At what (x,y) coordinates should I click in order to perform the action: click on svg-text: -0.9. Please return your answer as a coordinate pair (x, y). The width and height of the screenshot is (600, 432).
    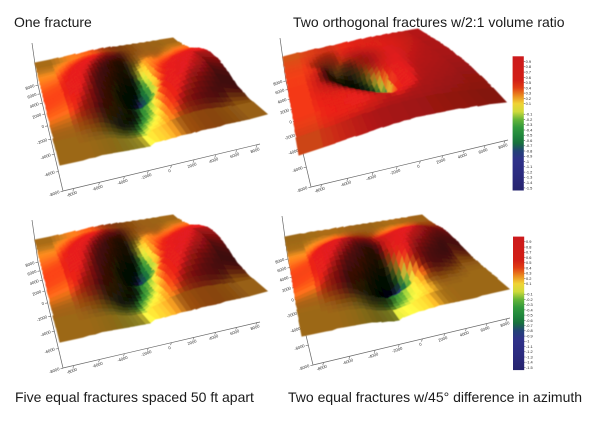
    Looking at the image, I should click on (529, 156).